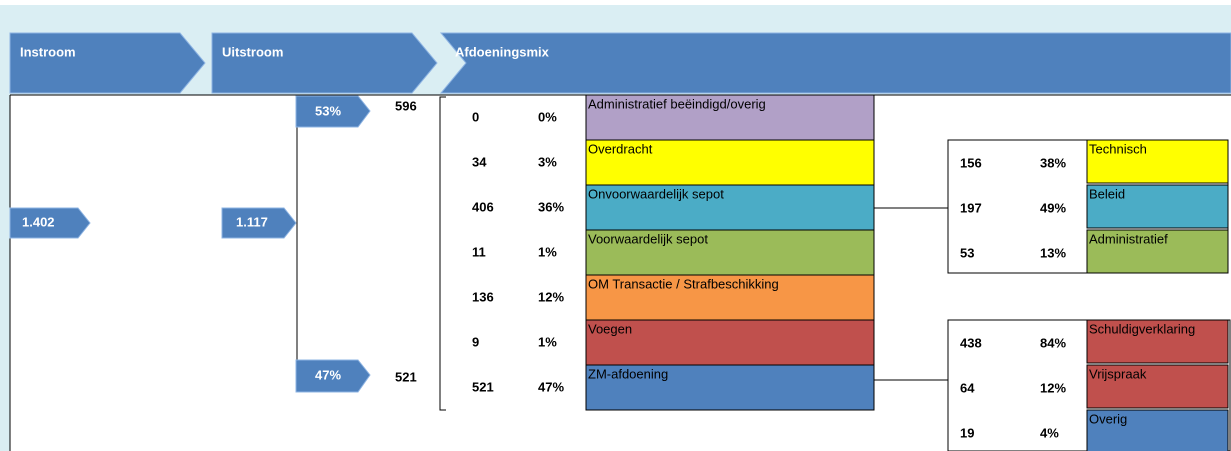 The height and width of the screenshot is (451, 1231). What do you see at coordinates (483, 206) in the screenshot?
I see `count: 406` at bounding box center [483, 206].